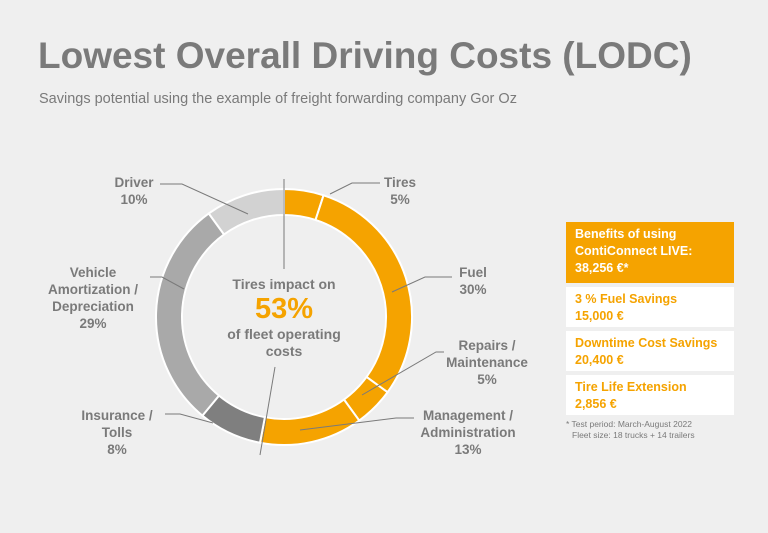 This screenshot has width=768, height=533. I want to click on center-value: 53%, so click(284, 309).